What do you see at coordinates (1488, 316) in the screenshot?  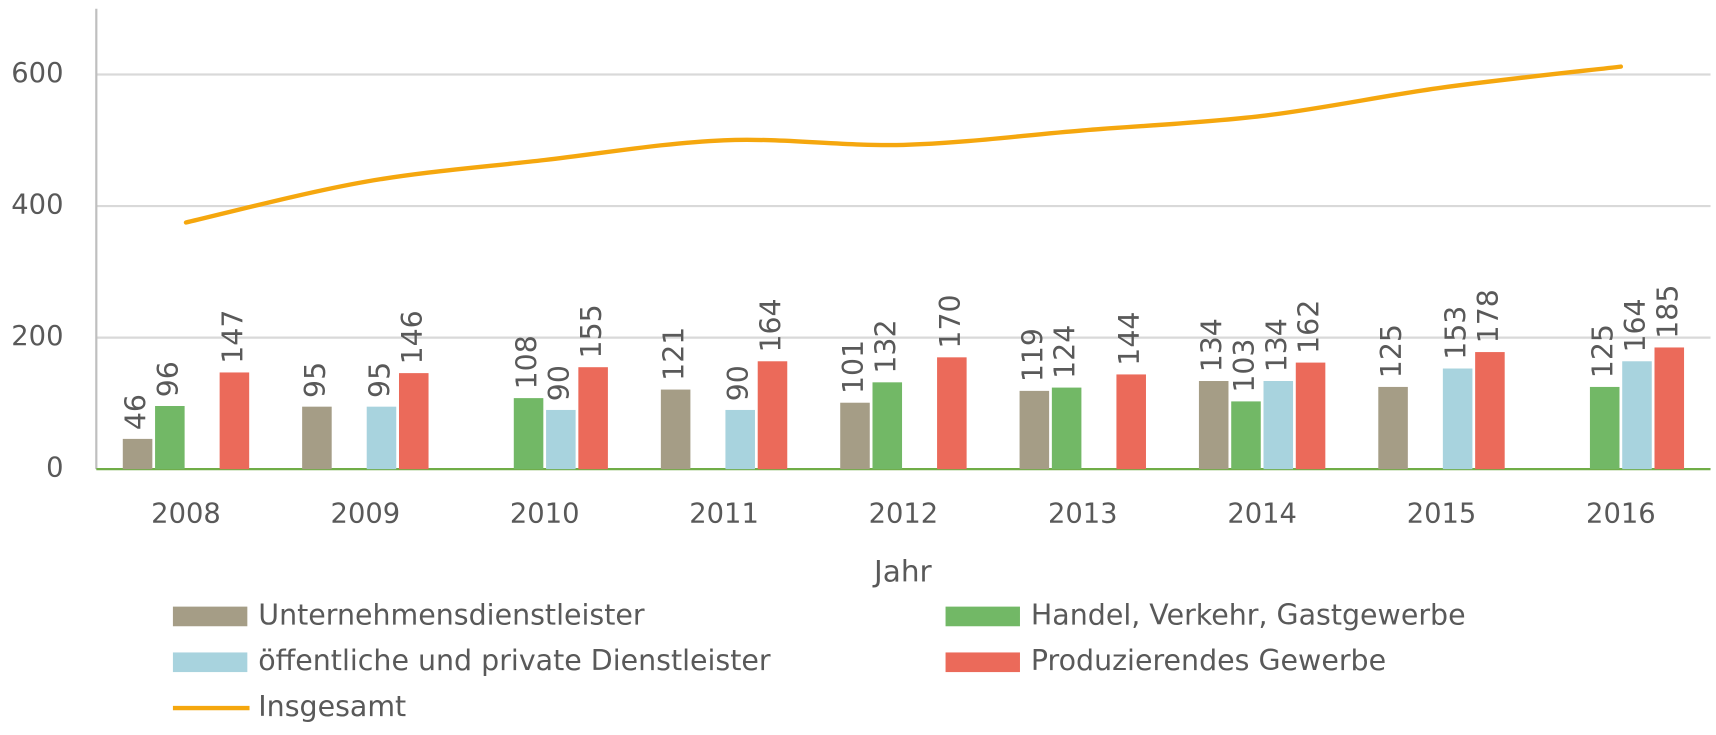 I see `data-label: 178` at bounding box center [1488, 316].